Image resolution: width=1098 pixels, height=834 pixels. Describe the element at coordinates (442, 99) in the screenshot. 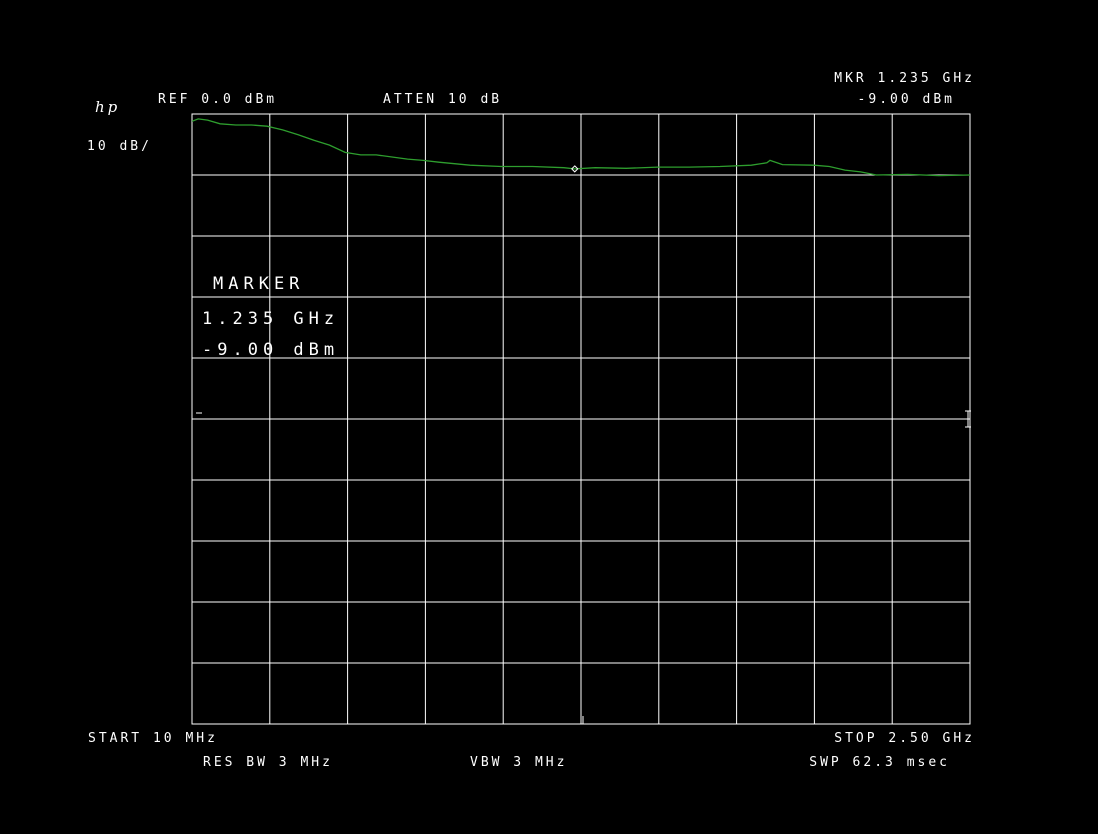

I see `attenuation-label: ATTEN 10 dB` at that location.